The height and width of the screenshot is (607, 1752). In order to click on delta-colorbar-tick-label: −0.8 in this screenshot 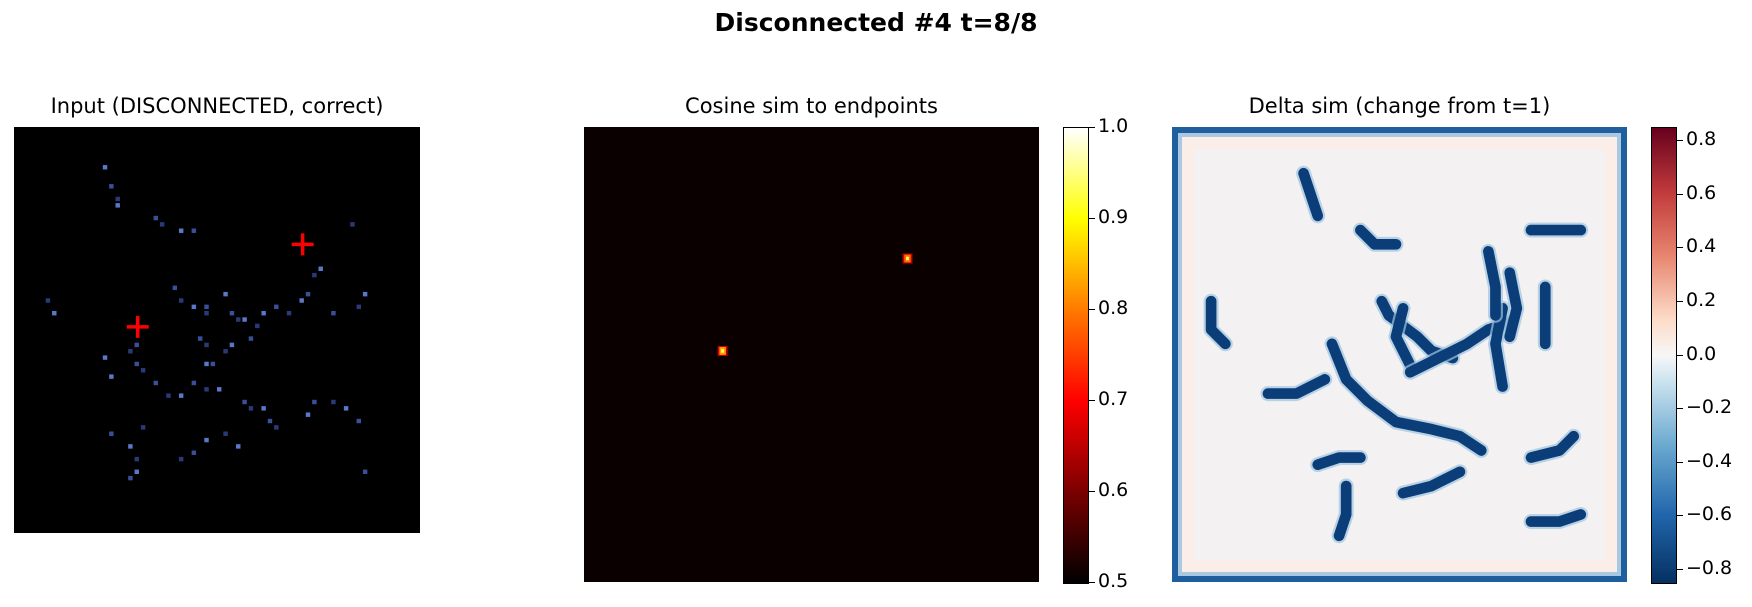, I will do `click(1709, 567)`.